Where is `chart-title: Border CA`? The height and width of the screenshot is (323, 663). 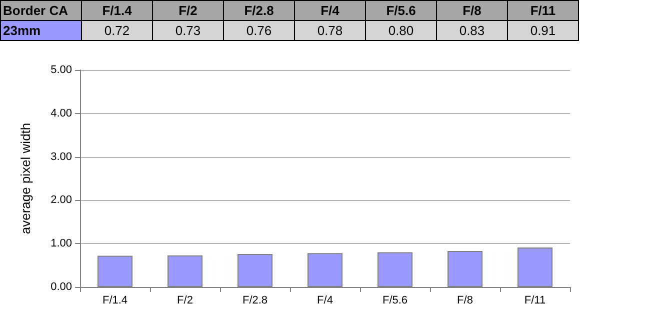
chart-title: Border CA is located at coordinates (41, 10).